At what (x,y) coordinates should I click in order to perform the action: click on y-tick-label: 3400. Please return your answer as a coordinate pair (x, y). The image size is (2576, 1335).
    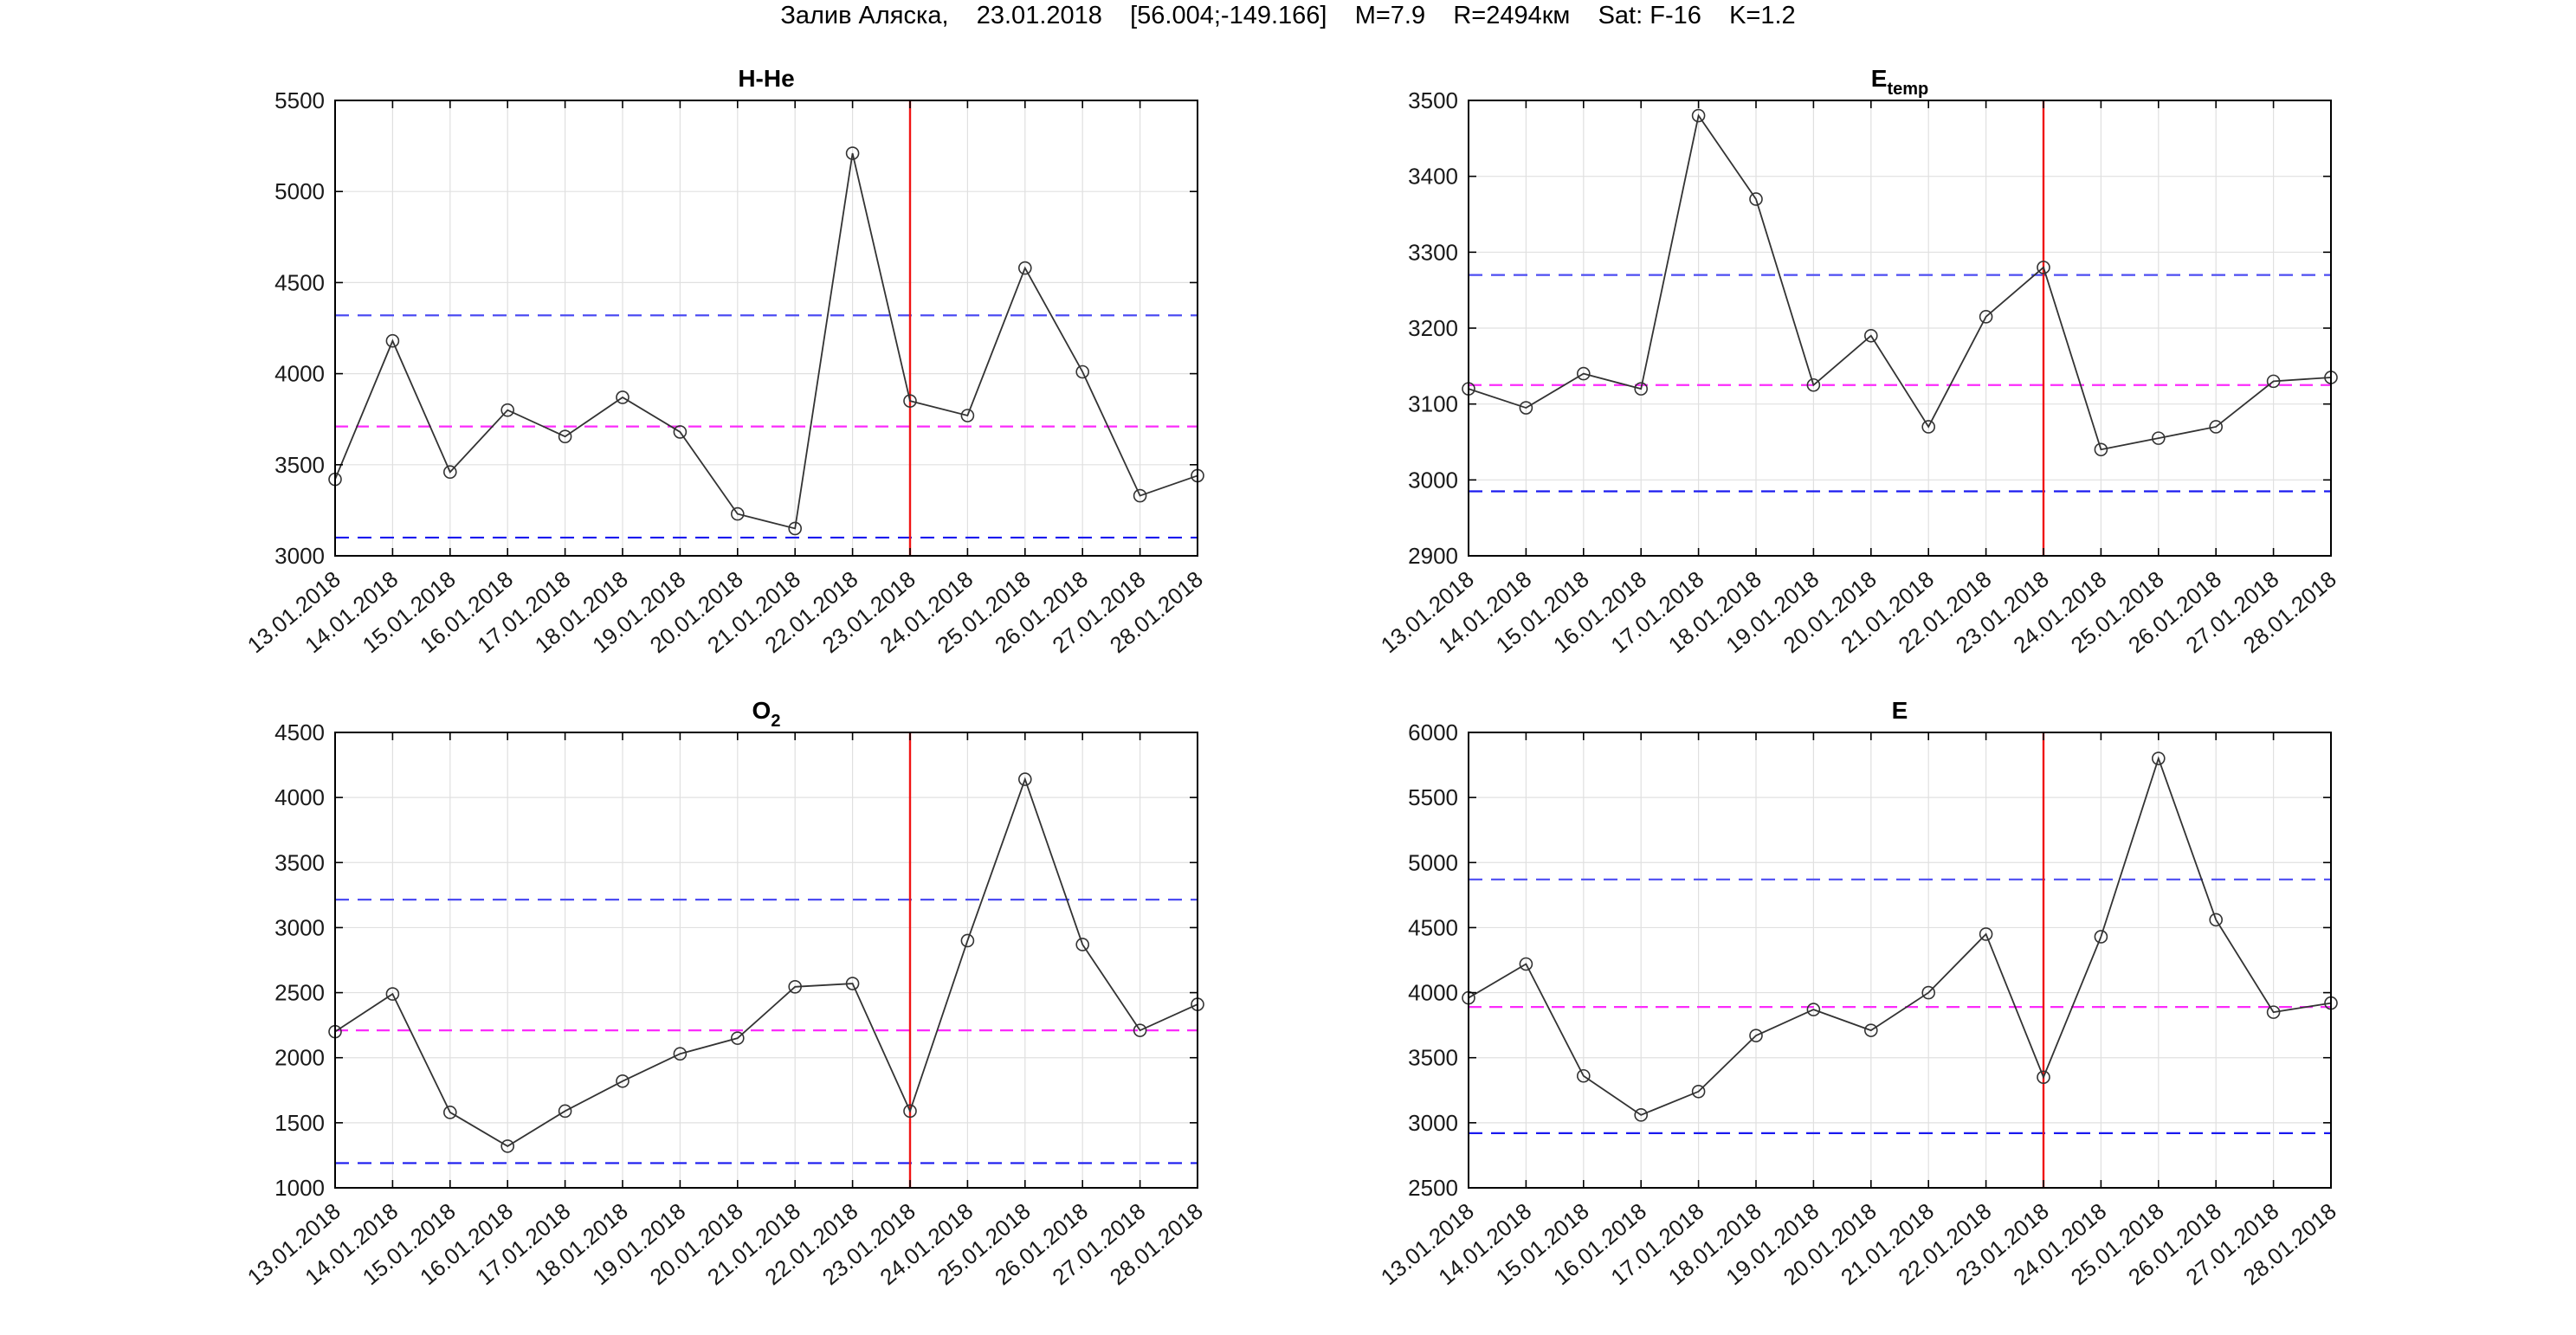
    Looking at the image, I should click on (1433, 177).